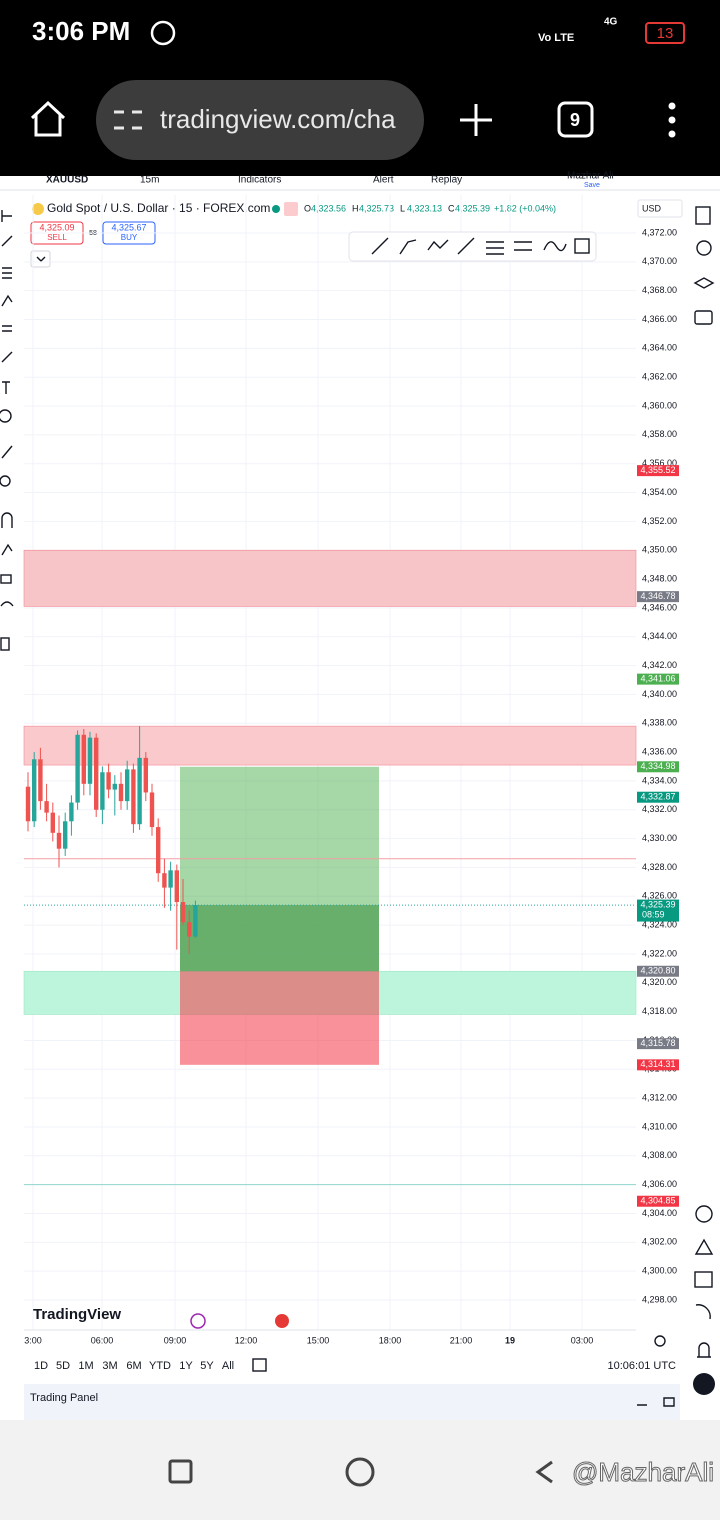 Image resolution: width=720 pixels, height=1520 pixels. Describe the element at coordinates (228, 1366) in the screenshot. I see `period-button: All` at that location.